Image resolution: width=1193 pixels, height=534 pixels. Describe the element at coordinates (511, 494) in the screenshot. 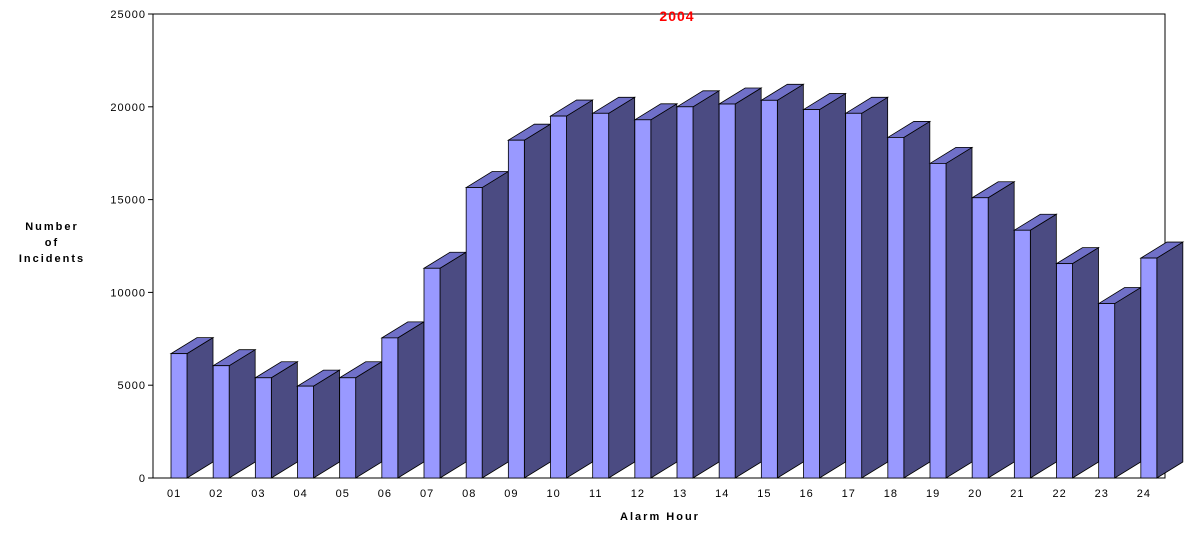

I see `x-tick-label: 09` at that location.